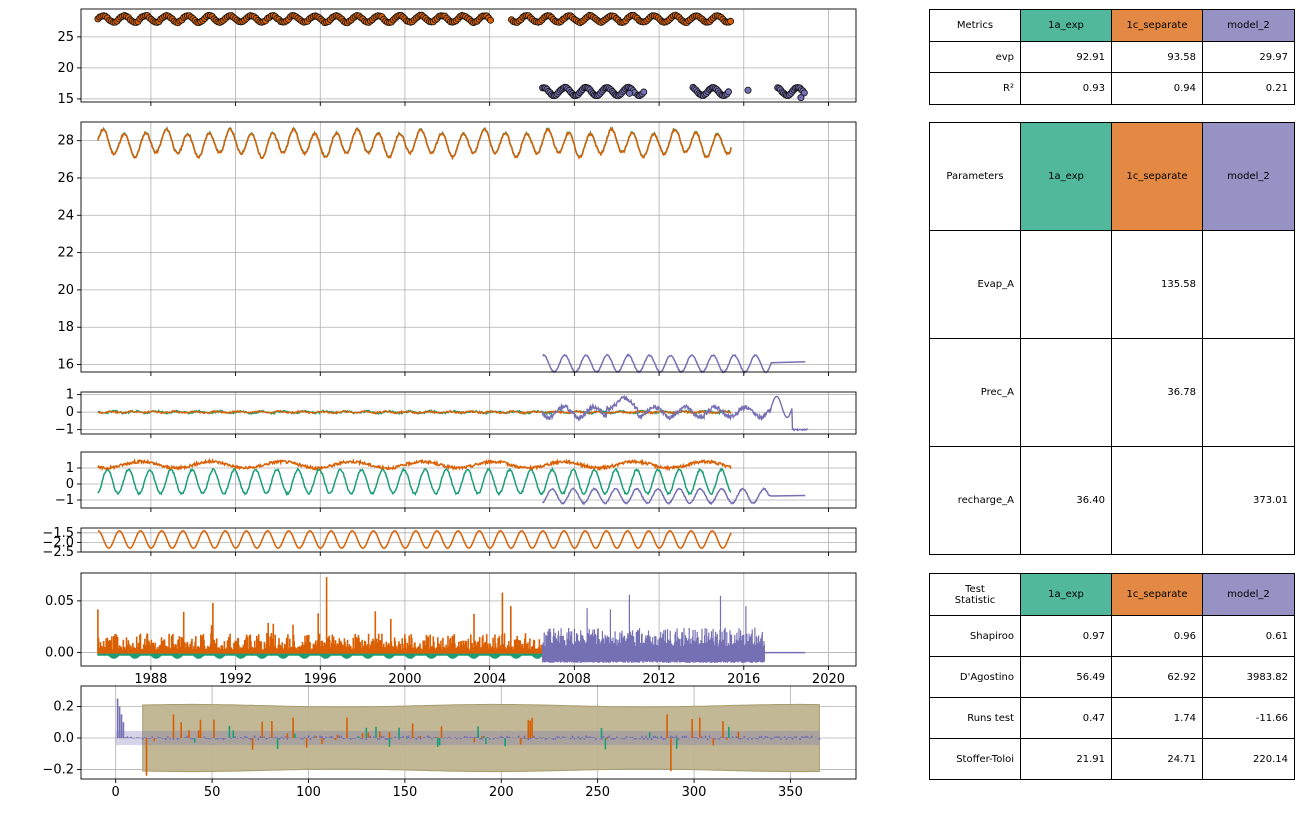 Image resolution: width=1303 pixels, height=813 pixels. What do you see at coordinates (65, 253) in the screenshot?
I see `y-tick-label: 22` at bounding box center [65, 253].